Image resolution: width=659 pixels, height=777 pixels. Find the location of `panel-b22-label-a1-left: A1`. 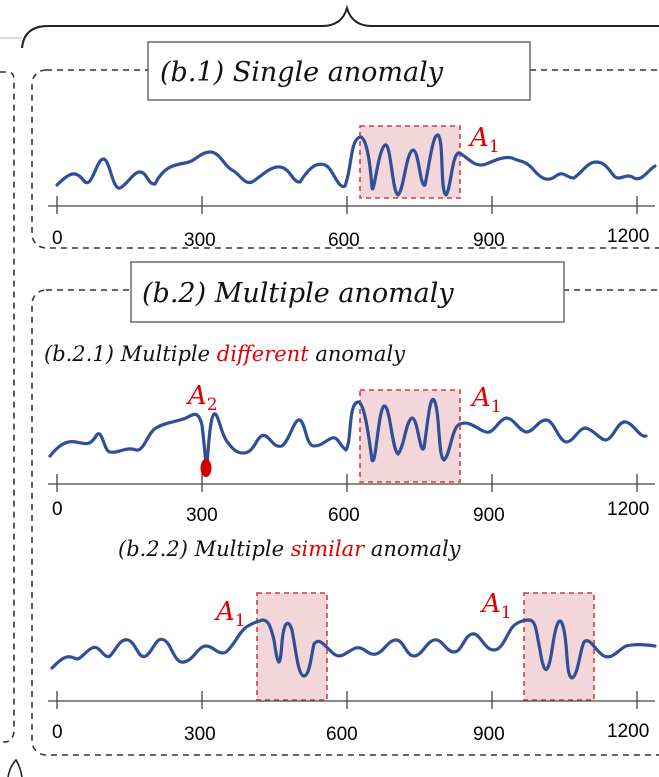

panel-b22-label-a1-left: A1 is located at coordinates (230, 614).